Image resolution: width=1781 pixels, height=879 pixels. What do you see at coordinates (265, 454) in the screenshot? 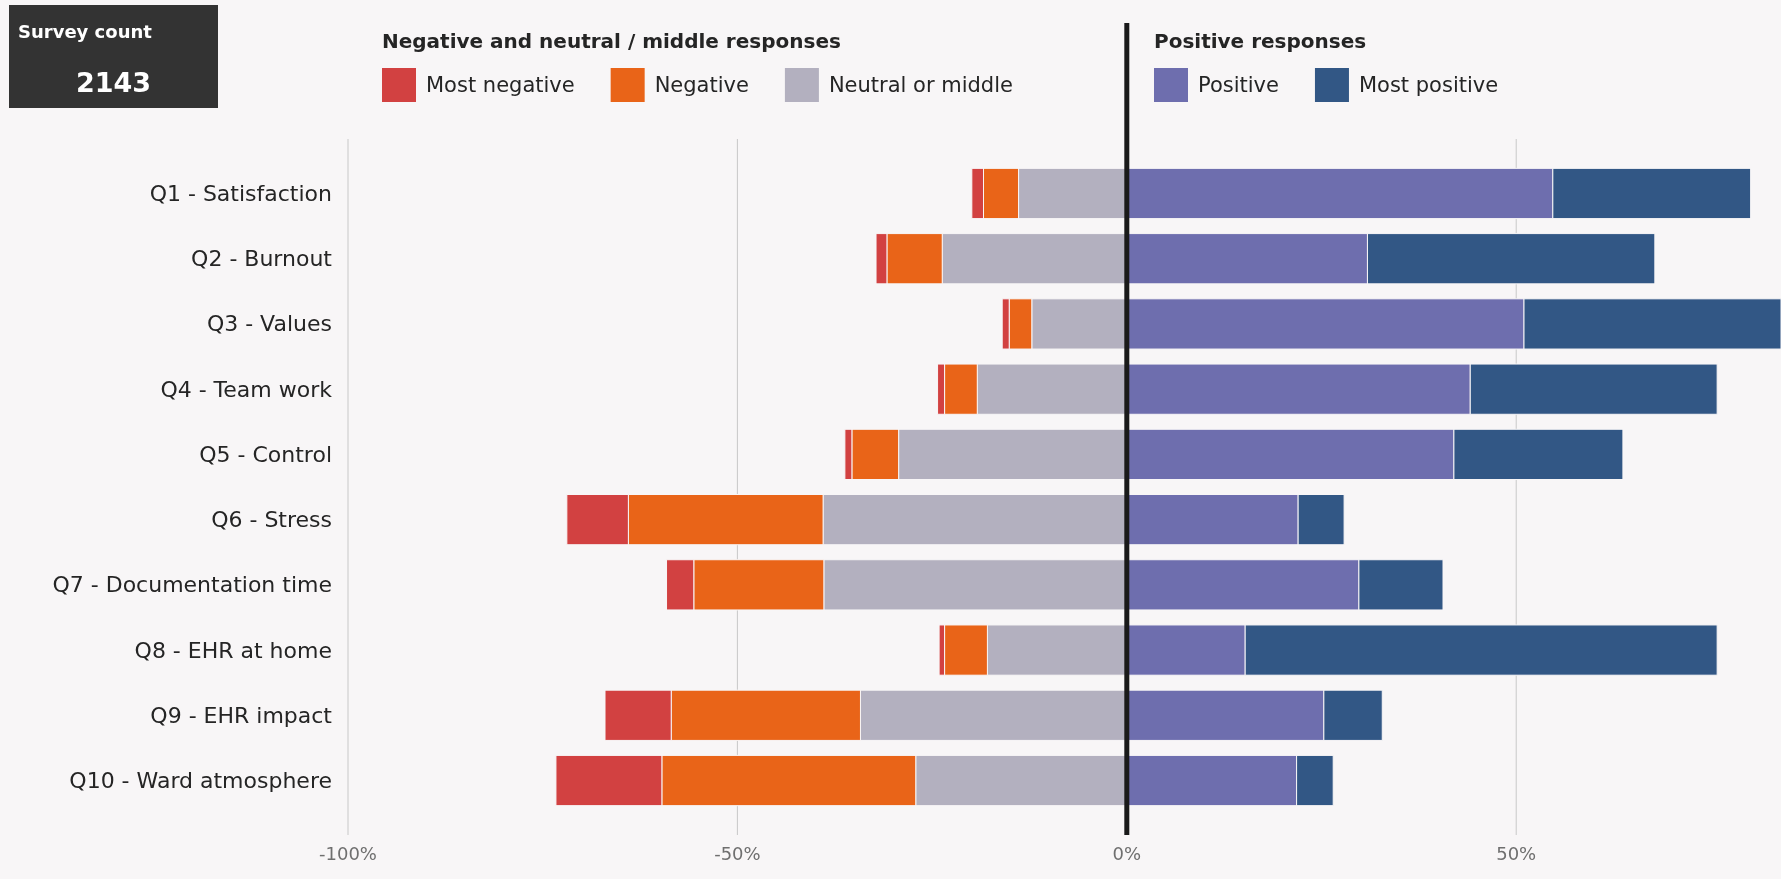
I see `y-tick-label: Q5 - Control` at bounding box center [265, 454].